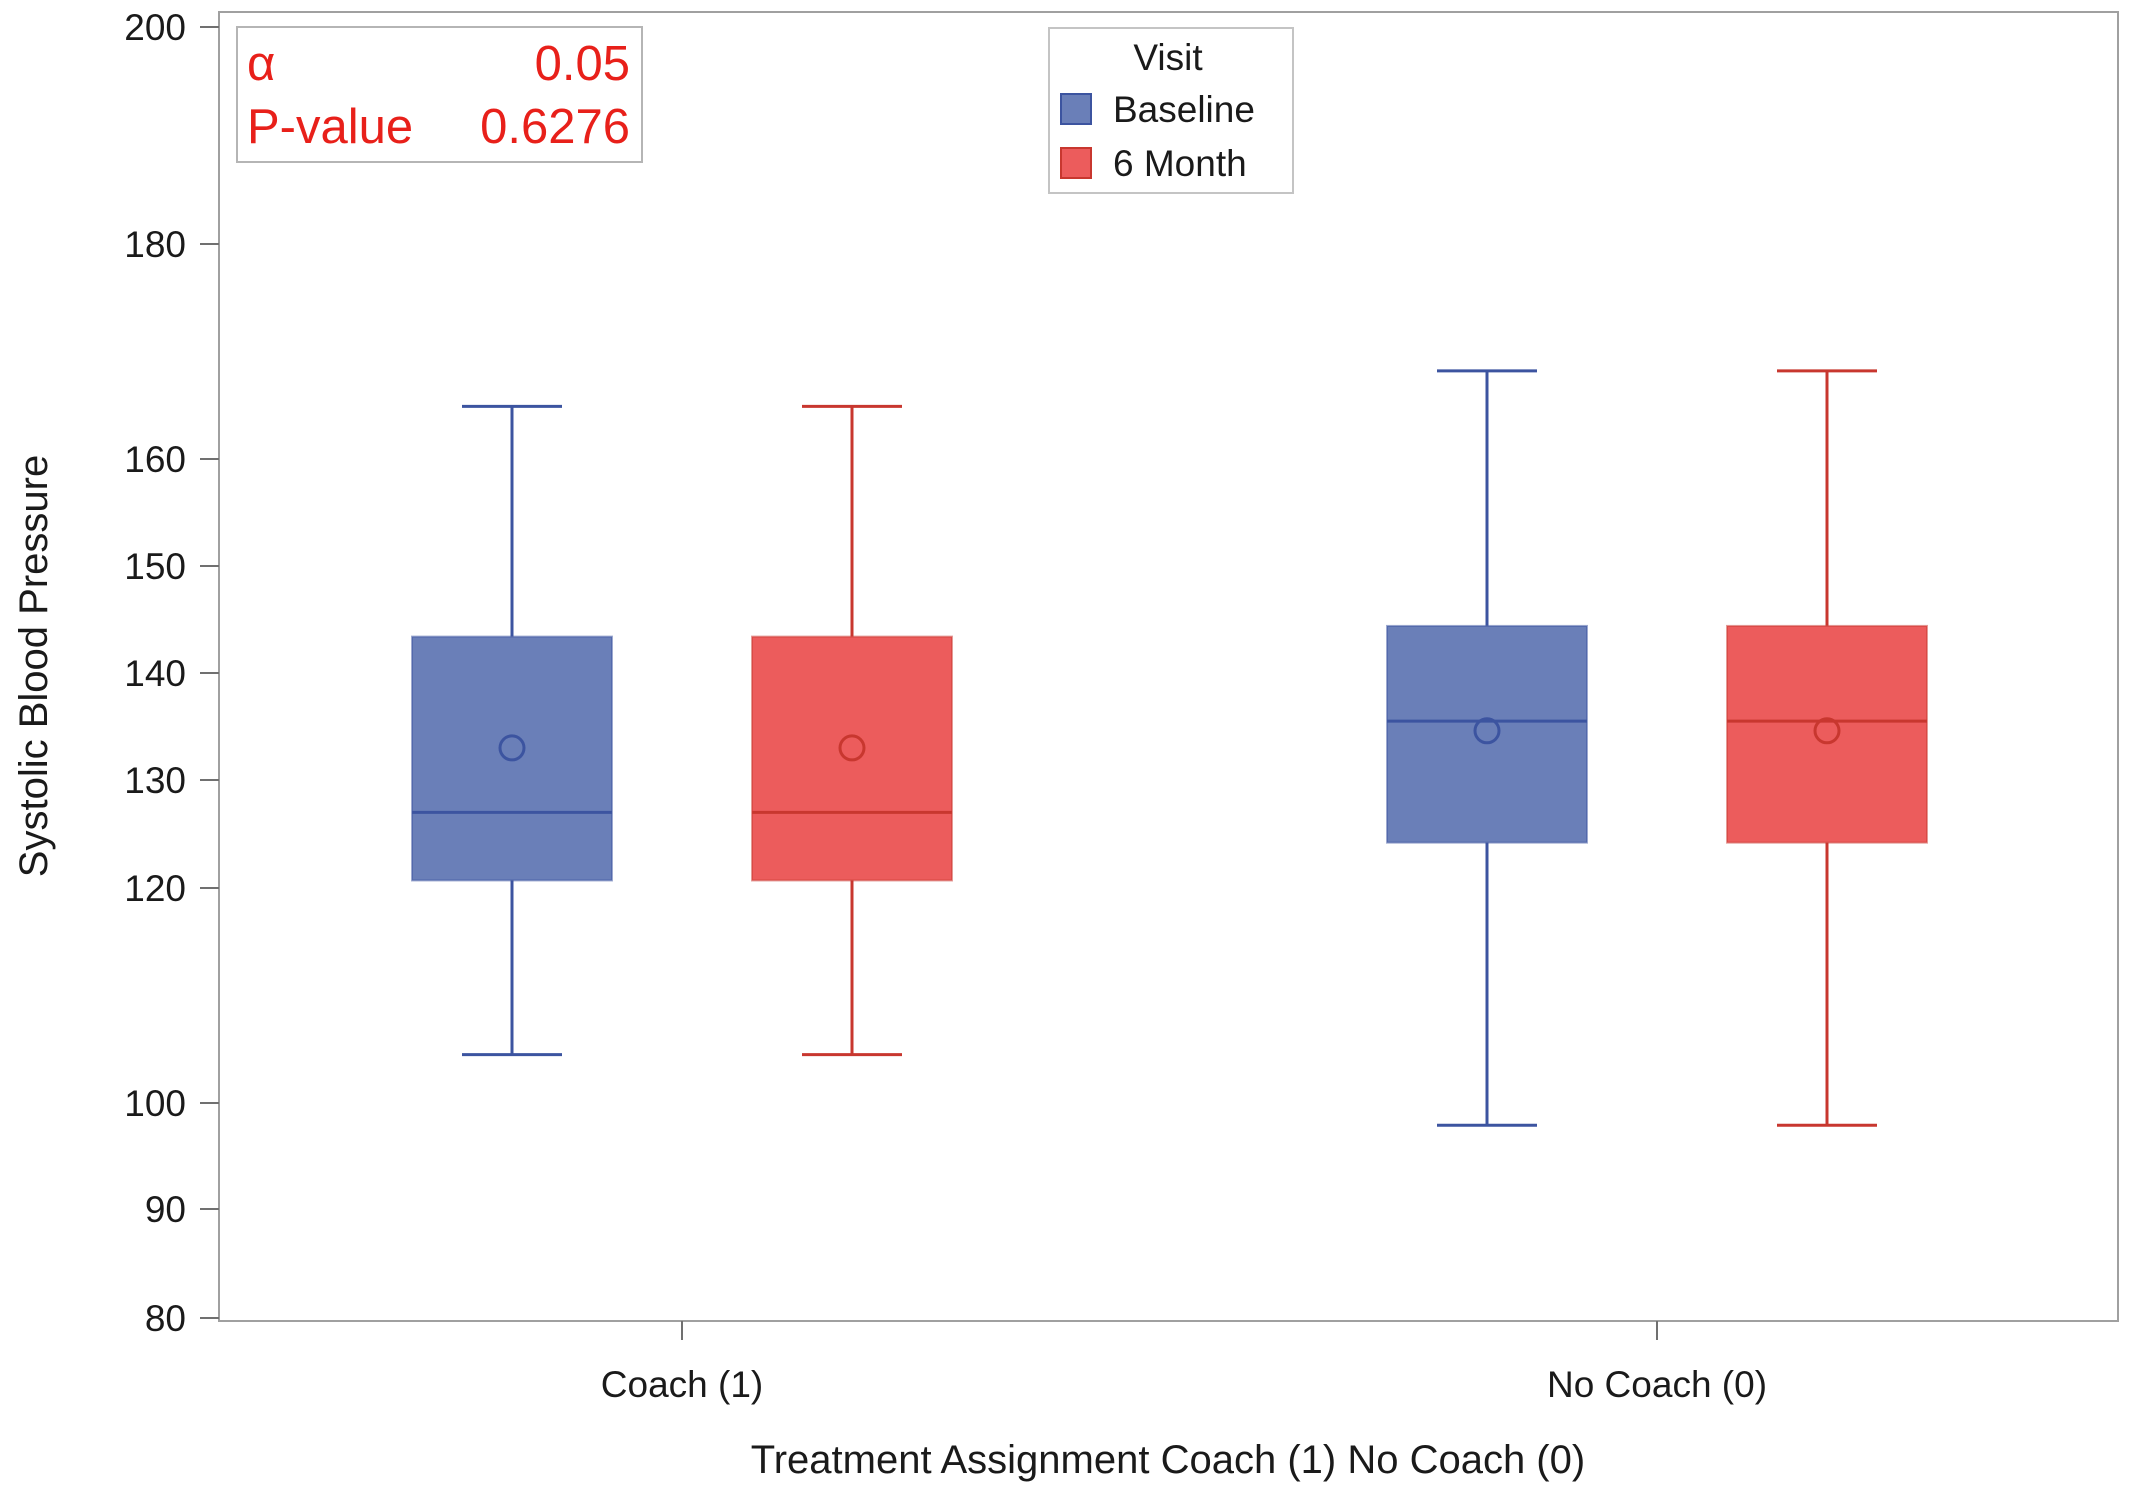  What do you see at coordinates (155, 459) in the screenshot?
I see `y-tick-label-160: 160` at bounding box center [155, 459].